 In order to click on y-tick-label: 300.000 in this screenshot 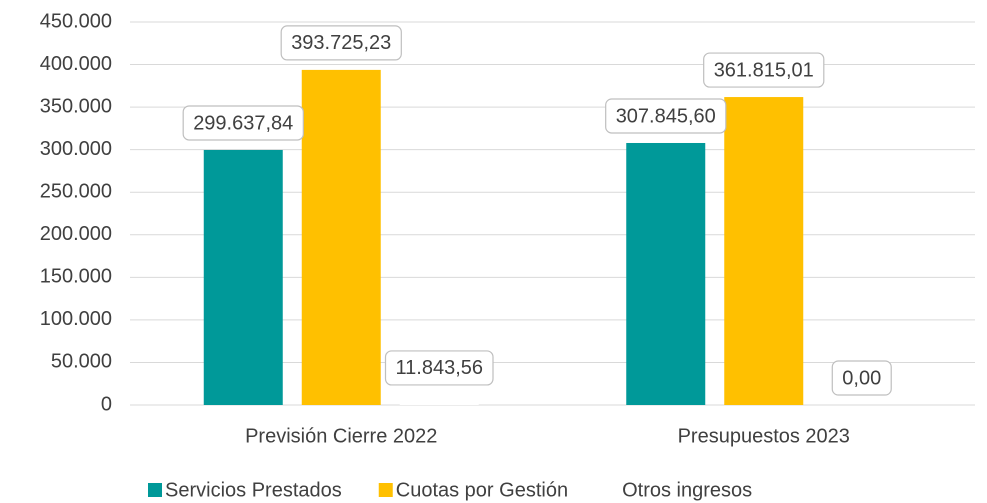, I will do `click(76, 149)`.